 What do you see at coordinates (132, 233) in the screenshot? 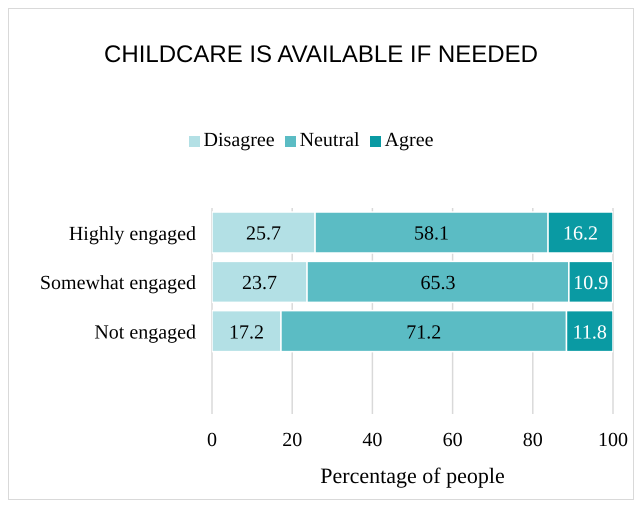
I see `y-tick-label: Highly engaged` at bounding box center [132, 233].